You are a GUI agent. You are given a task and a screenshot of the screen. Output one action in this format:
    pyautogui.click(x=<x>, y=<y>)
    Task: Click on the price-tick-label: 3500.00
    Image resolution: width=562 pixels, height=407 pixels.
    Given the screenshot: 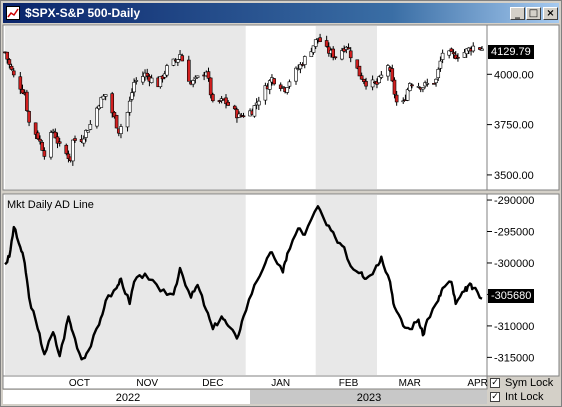 What is the action you would take?
    pyautogui.click(x=514, y=176)
    